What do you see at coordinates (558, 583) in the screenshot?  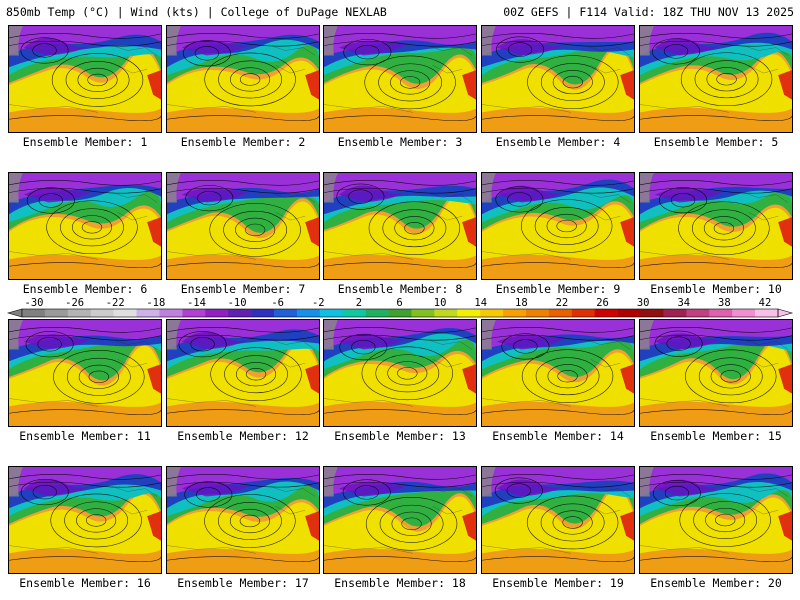 I see `ensemble-member-label: Ensemble Member: 19` at bounding box center [558, 583].